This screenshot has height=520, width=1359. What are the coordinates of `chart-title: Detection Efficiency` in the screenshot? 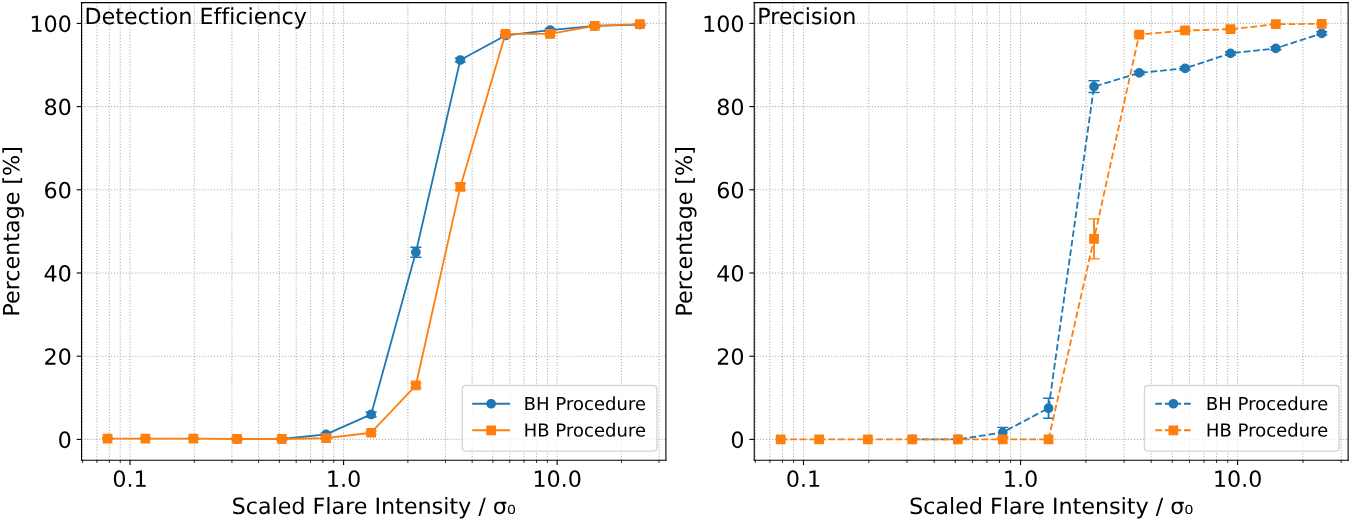 It's located at (196, 18).